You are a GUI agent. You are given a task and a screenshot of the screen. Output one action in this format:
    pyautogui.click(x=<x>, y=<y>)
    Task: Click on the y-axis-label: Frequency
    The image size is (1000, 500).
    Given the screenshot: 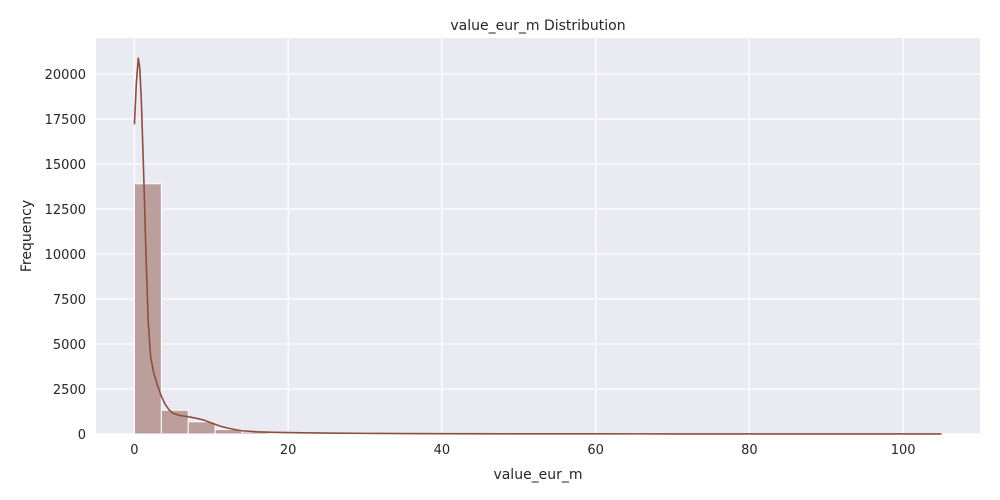 What is the action you would take?
    pyautogui.click(x=27, y=236)
    